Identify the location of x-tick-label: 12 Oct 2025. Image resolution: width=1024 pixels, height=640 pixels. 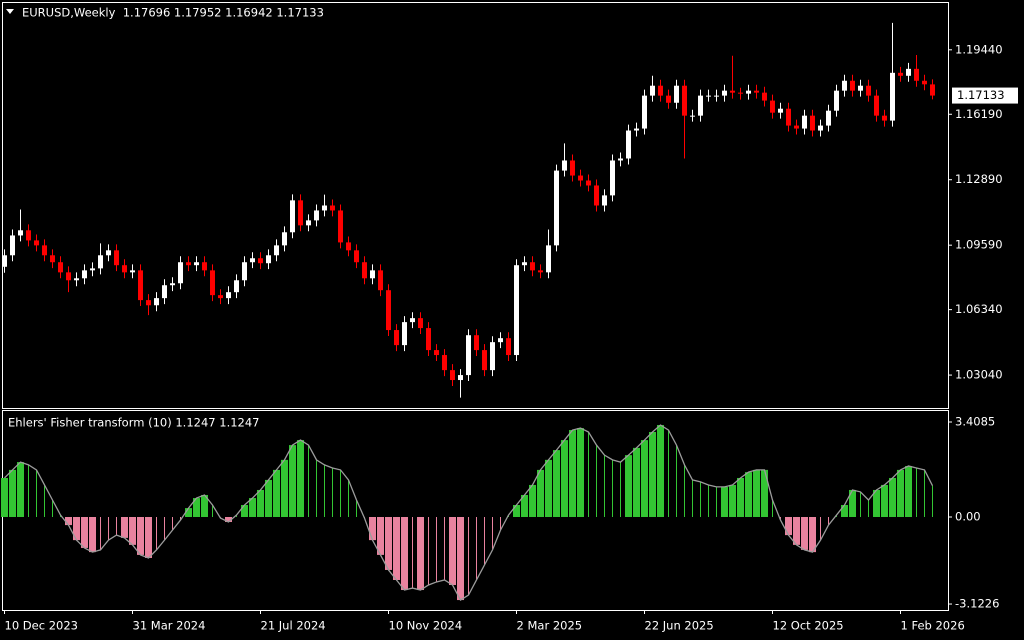
(808, 626).